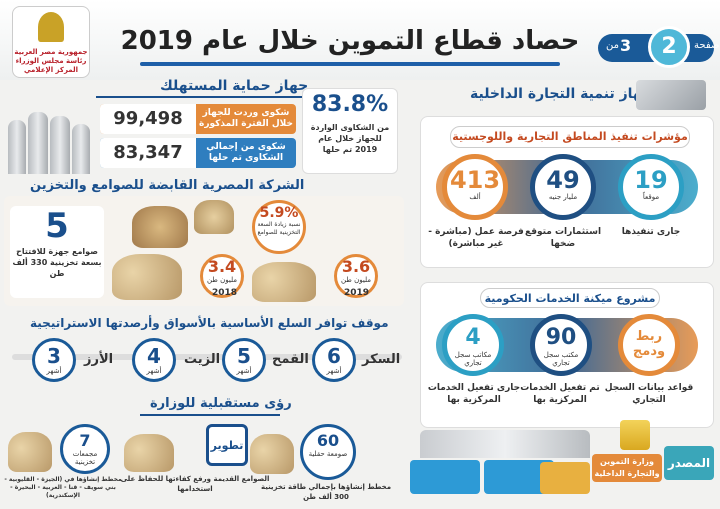 This screenshot has height=509, width=720. I want to click on ministry-badge: وزارة التموين والتجارة الداخلية, so click(627, 468).